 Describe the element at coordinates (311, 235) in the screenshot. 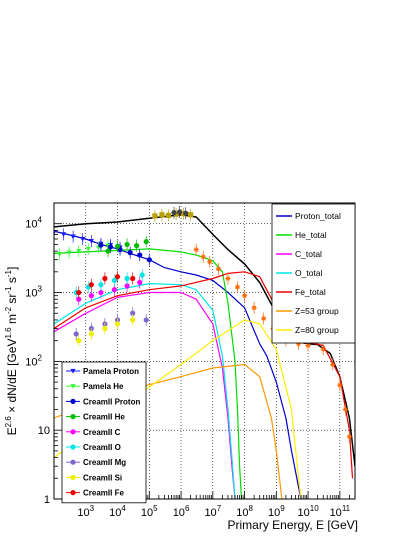

I see `legend-label: He_total` at that location.